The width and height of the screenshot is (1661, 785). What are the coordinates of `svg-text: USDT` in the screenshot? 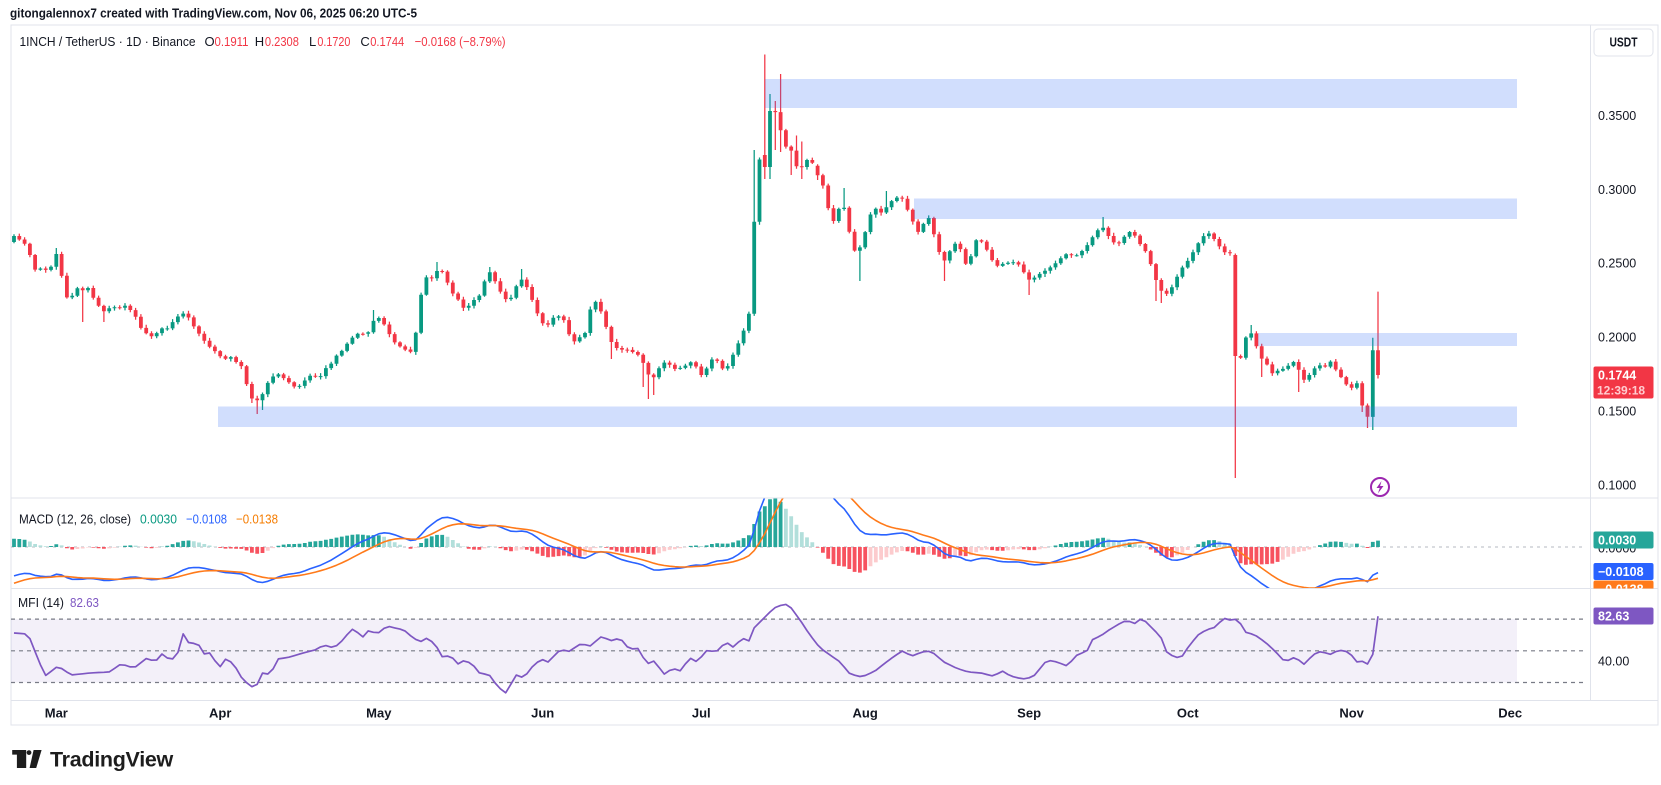 It's located at (1624, 42).